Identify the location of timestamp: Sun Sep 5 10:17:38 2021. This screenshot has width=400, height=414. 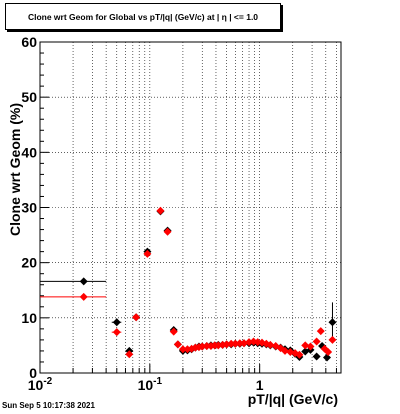
(48, 405).